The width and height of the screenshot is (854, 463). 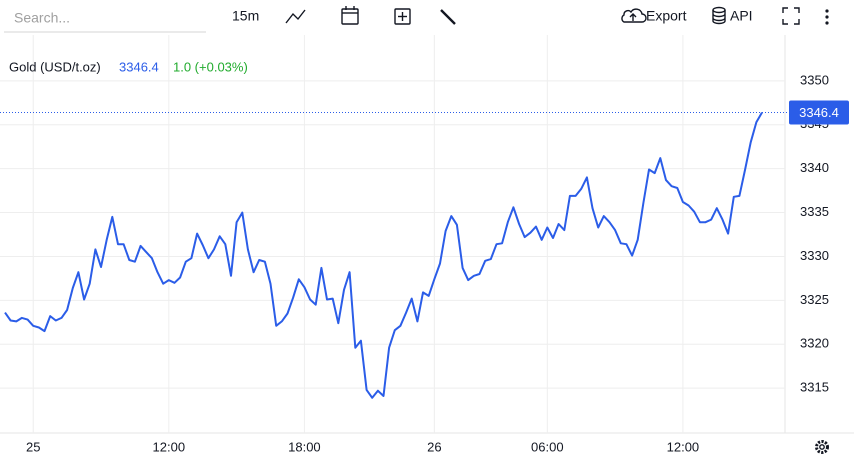 I want to click on export-button: Export, so click(x=666, y=16).